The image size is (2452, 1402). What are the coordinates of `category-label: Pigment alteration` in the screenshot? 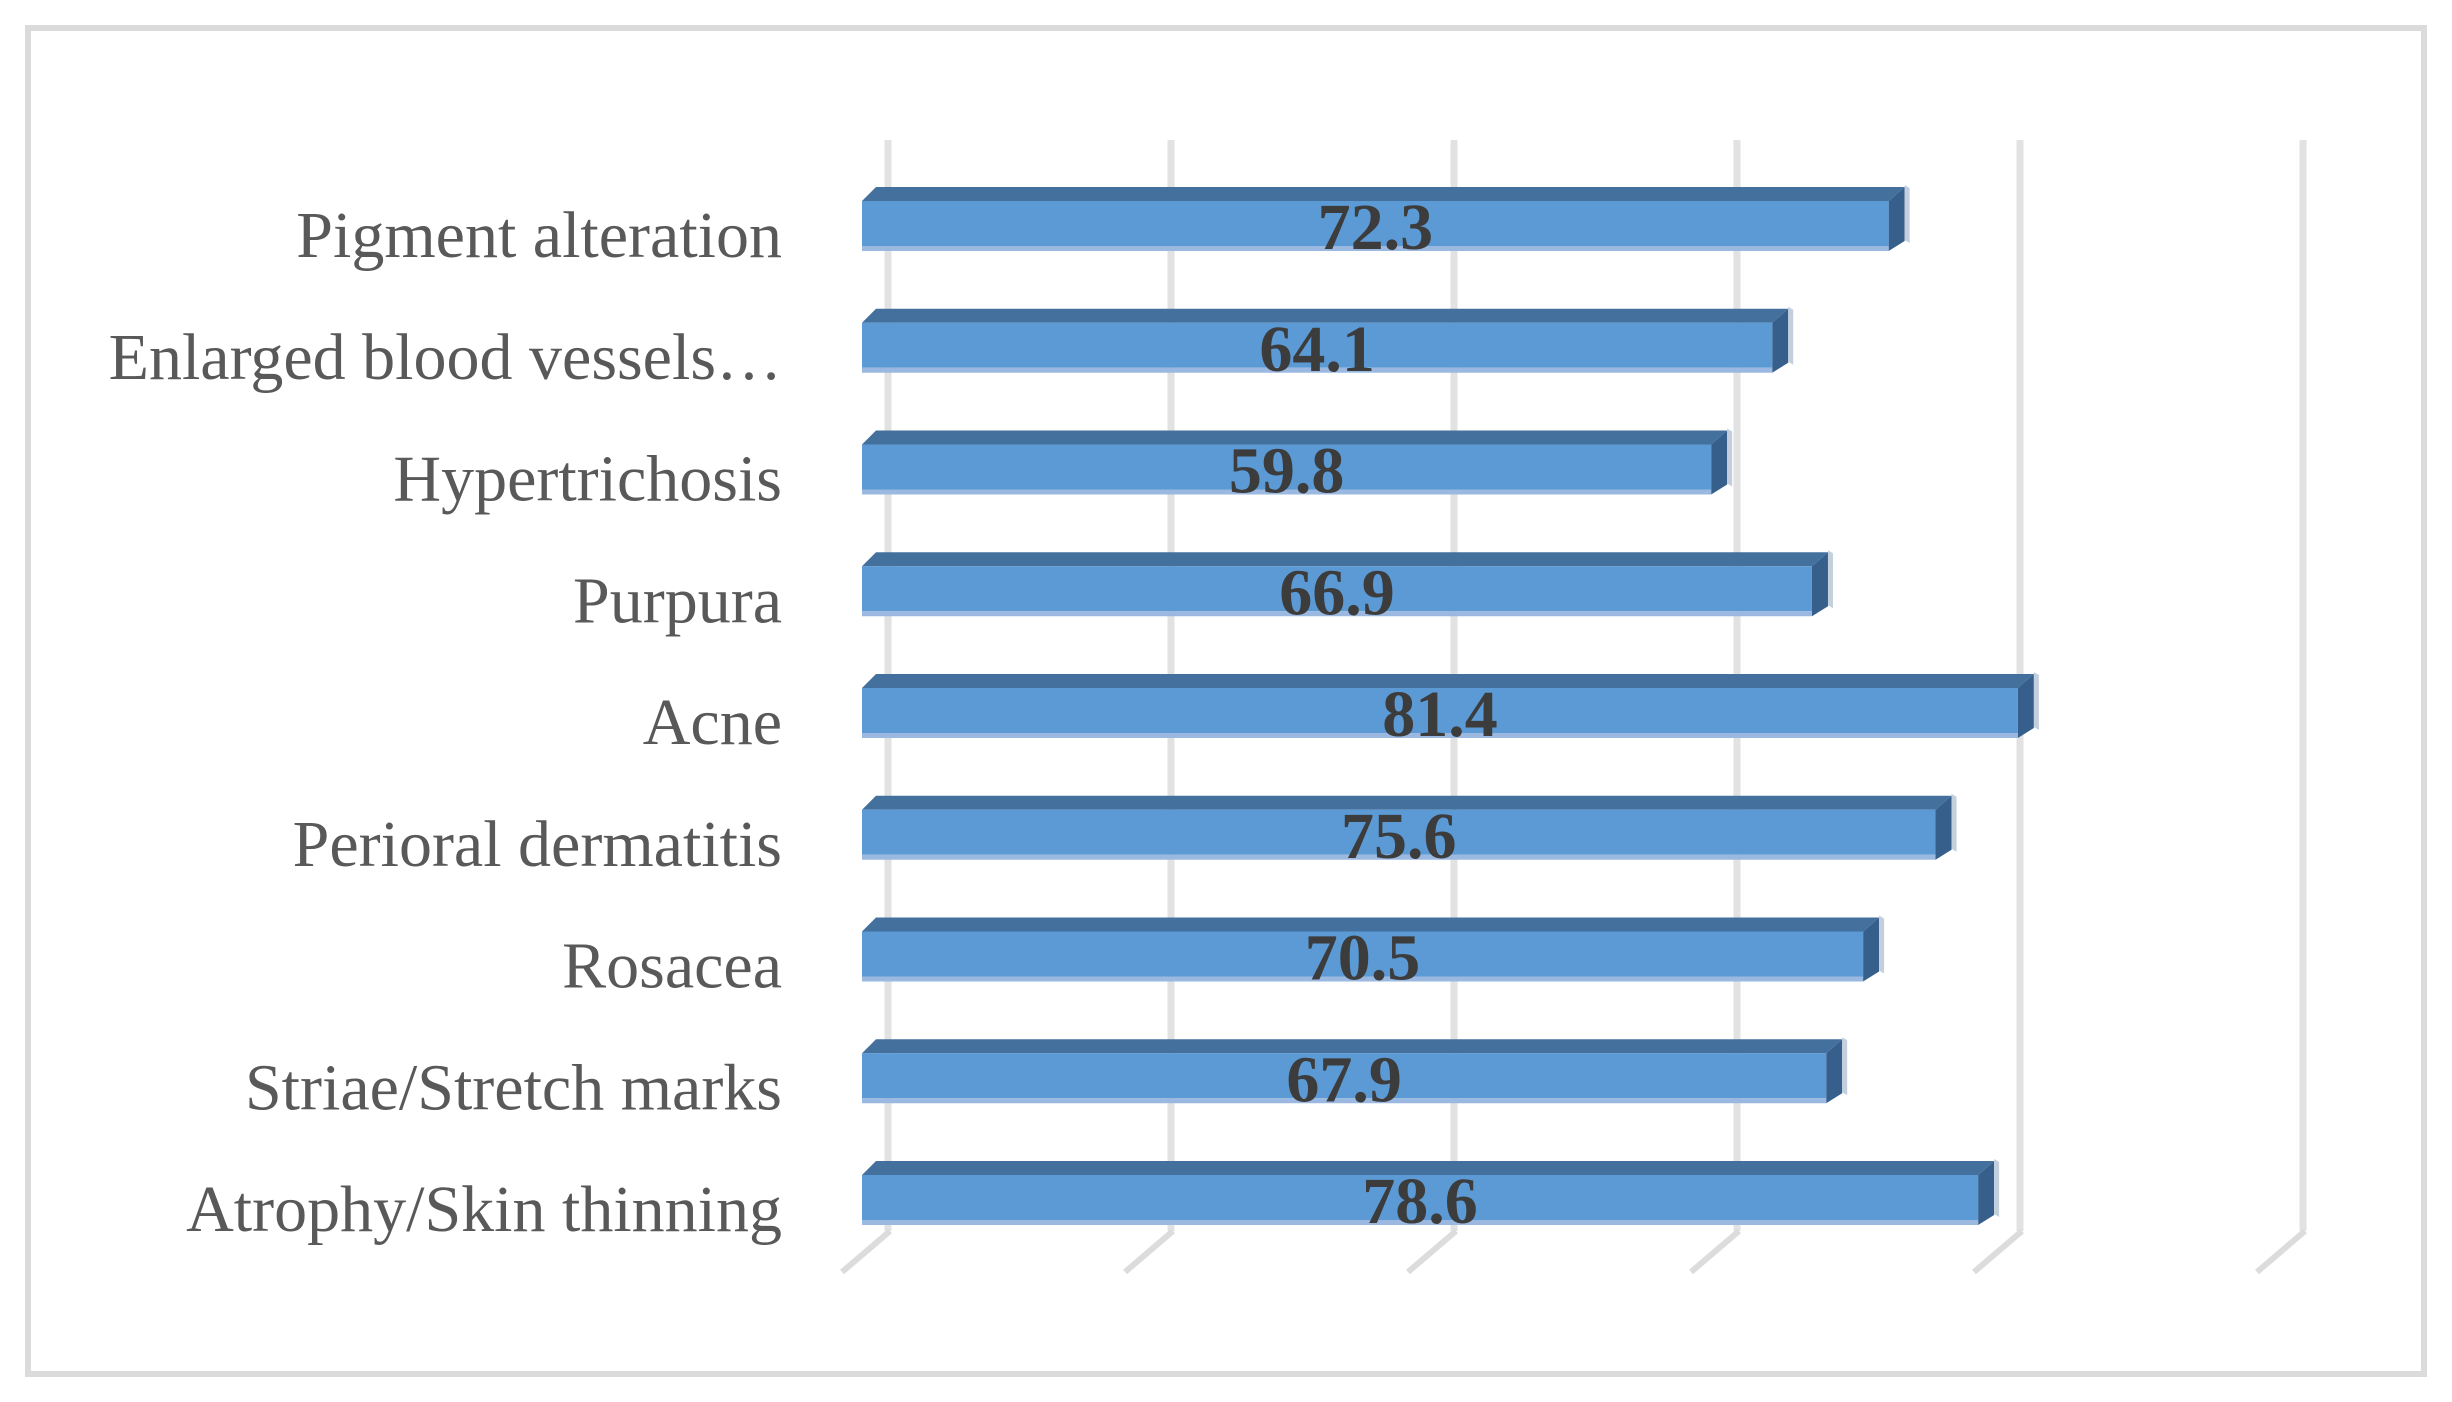 It's located at (539, 235).